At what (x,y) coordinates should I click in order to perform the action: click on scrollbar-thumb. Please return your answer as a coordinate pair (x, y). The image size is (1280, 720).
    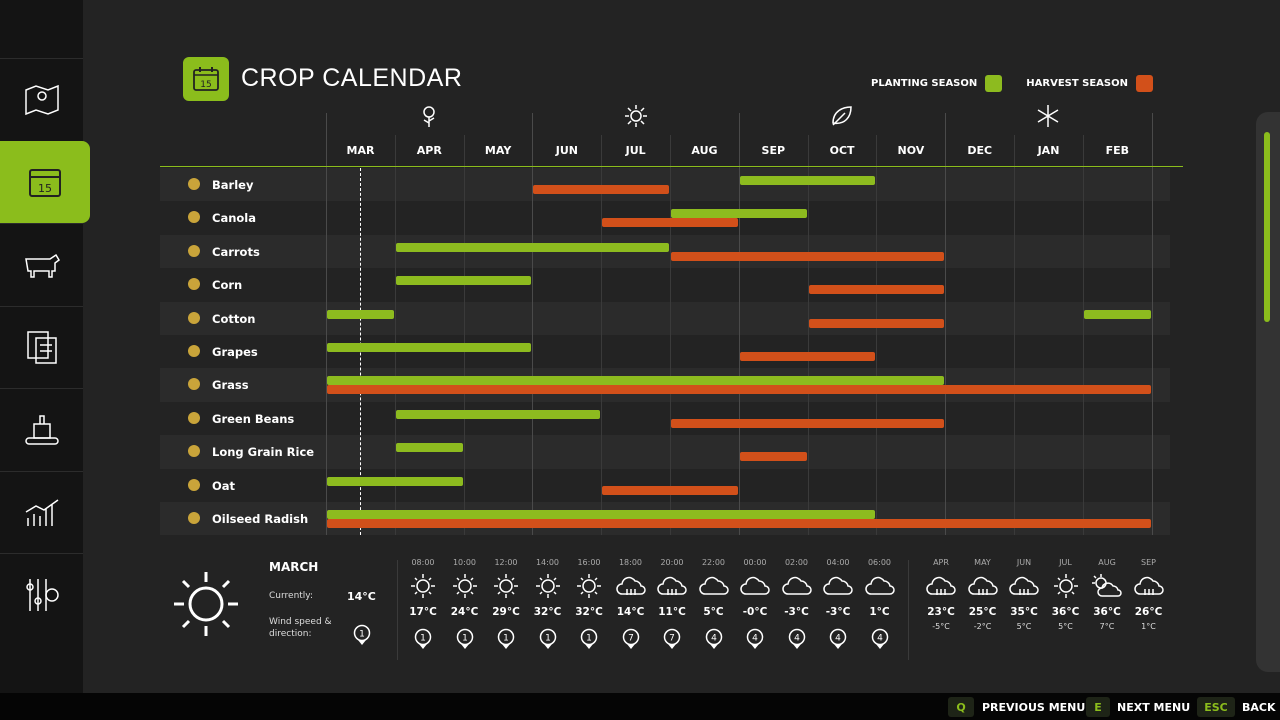
    Looking at the image, I should click on (1267, 227).